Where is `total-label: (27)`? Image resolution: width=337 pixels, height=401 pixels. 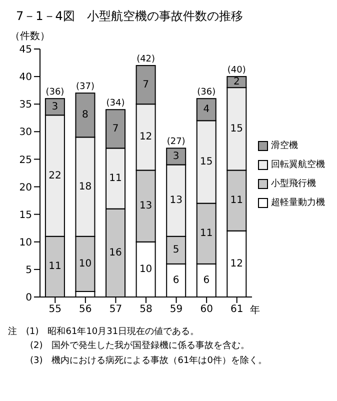 total-label: (27) is located at coordinates (176, 142).